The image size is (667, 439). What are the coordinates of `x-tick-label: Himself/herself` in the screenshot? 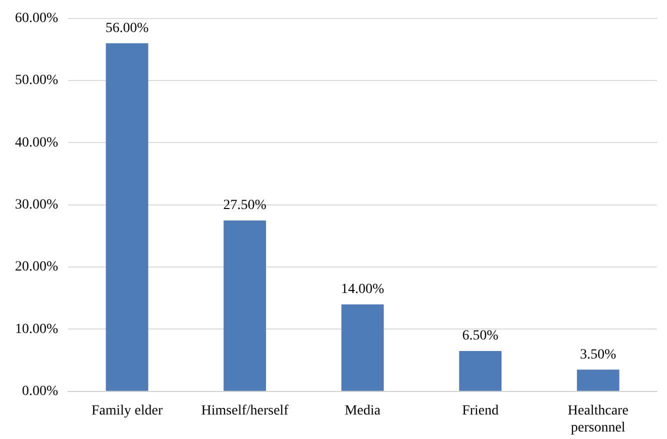 It's located at (245, 410).